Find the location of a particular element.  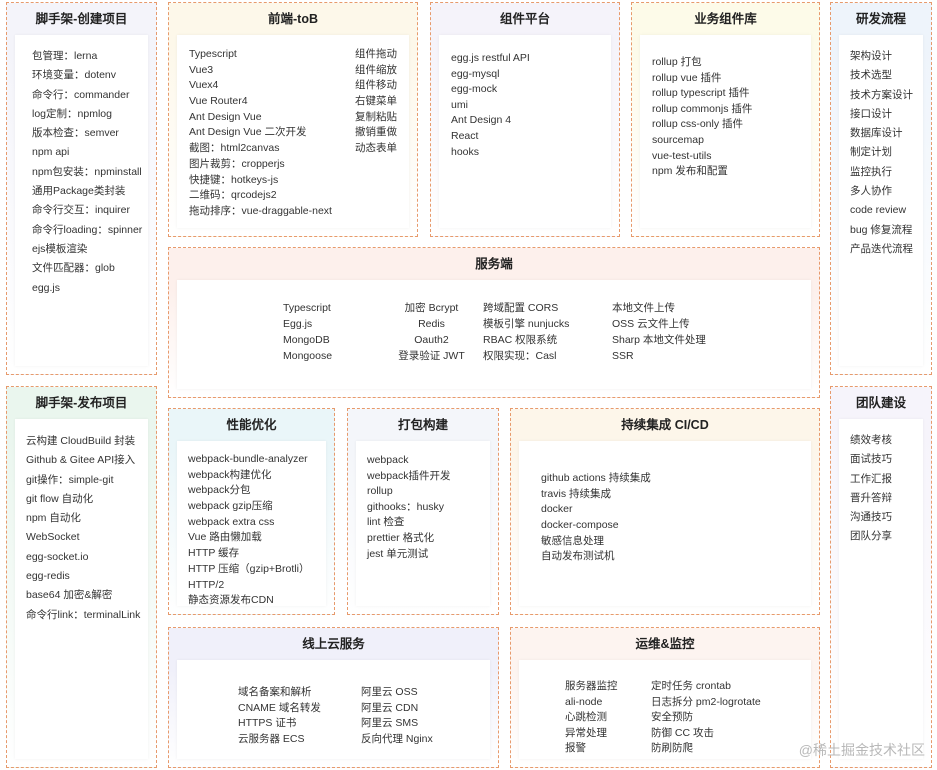

item-column: 绩效考核 面试技巧 工作汇报 晋升答辩 沟通技巧 团队分享 is located at coordinates (871, 489).